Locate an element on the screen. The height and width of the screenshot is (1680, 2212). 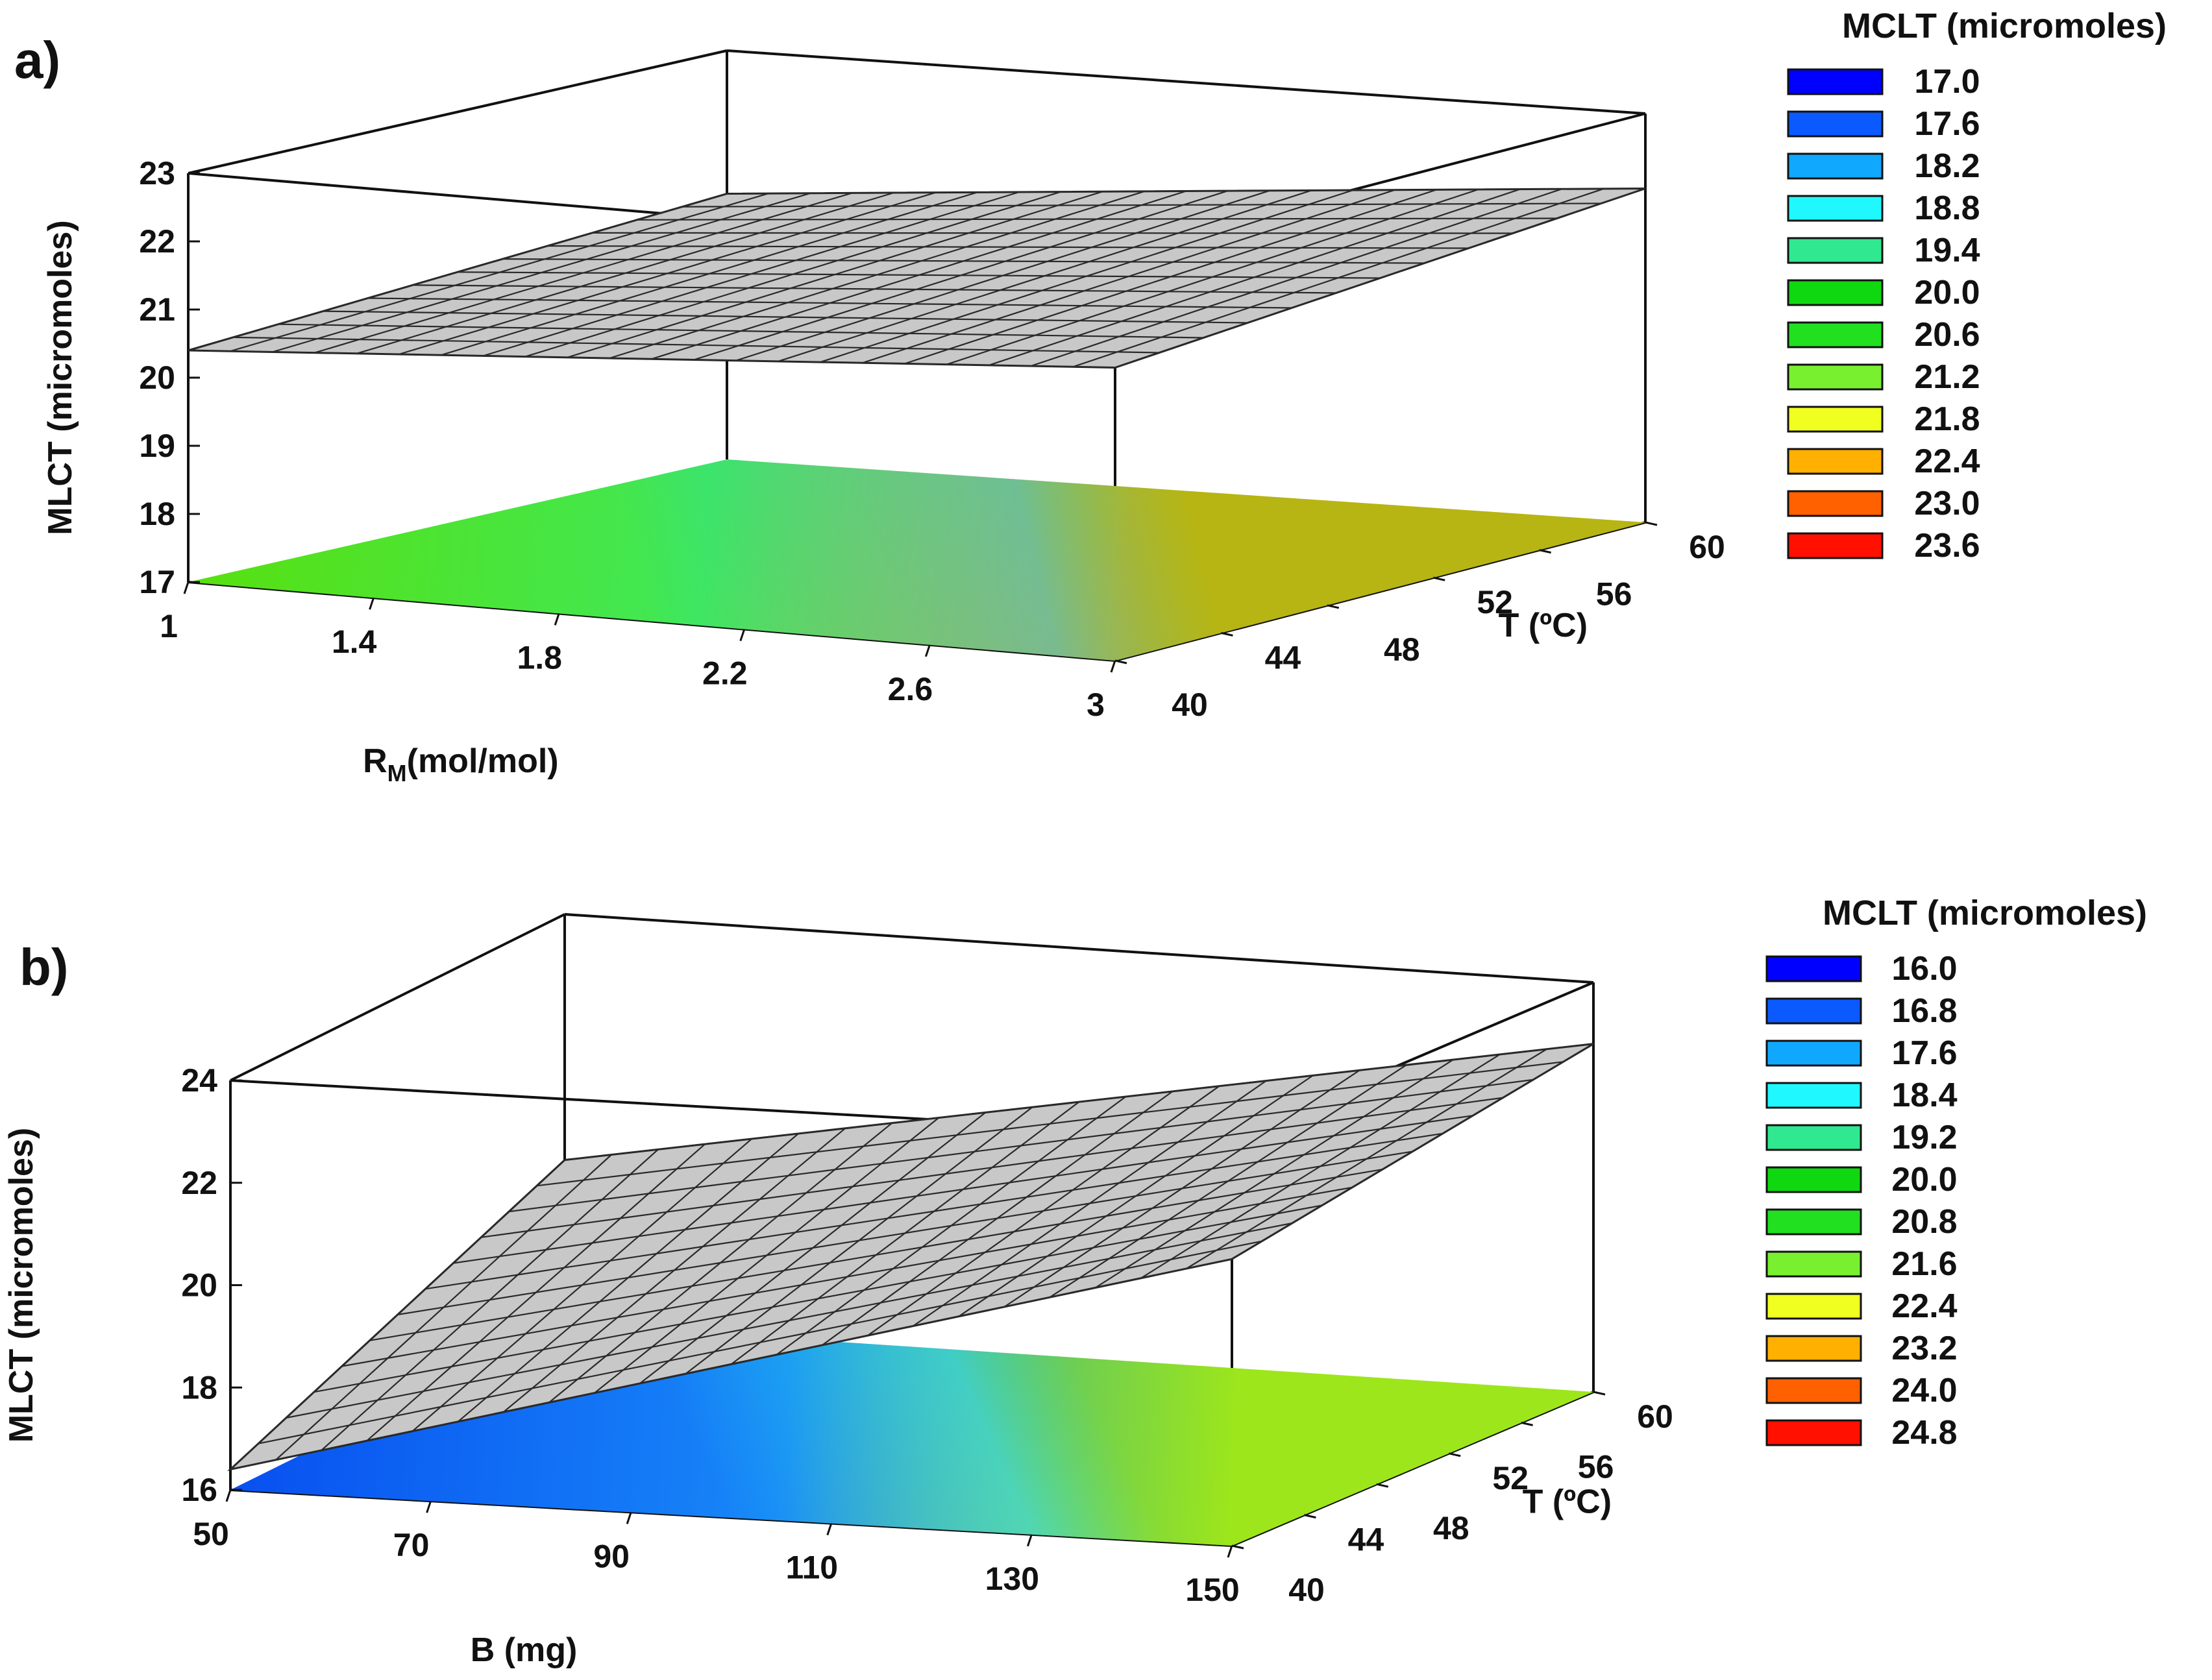
panel-label: a) is located at coordinates (37, 60).